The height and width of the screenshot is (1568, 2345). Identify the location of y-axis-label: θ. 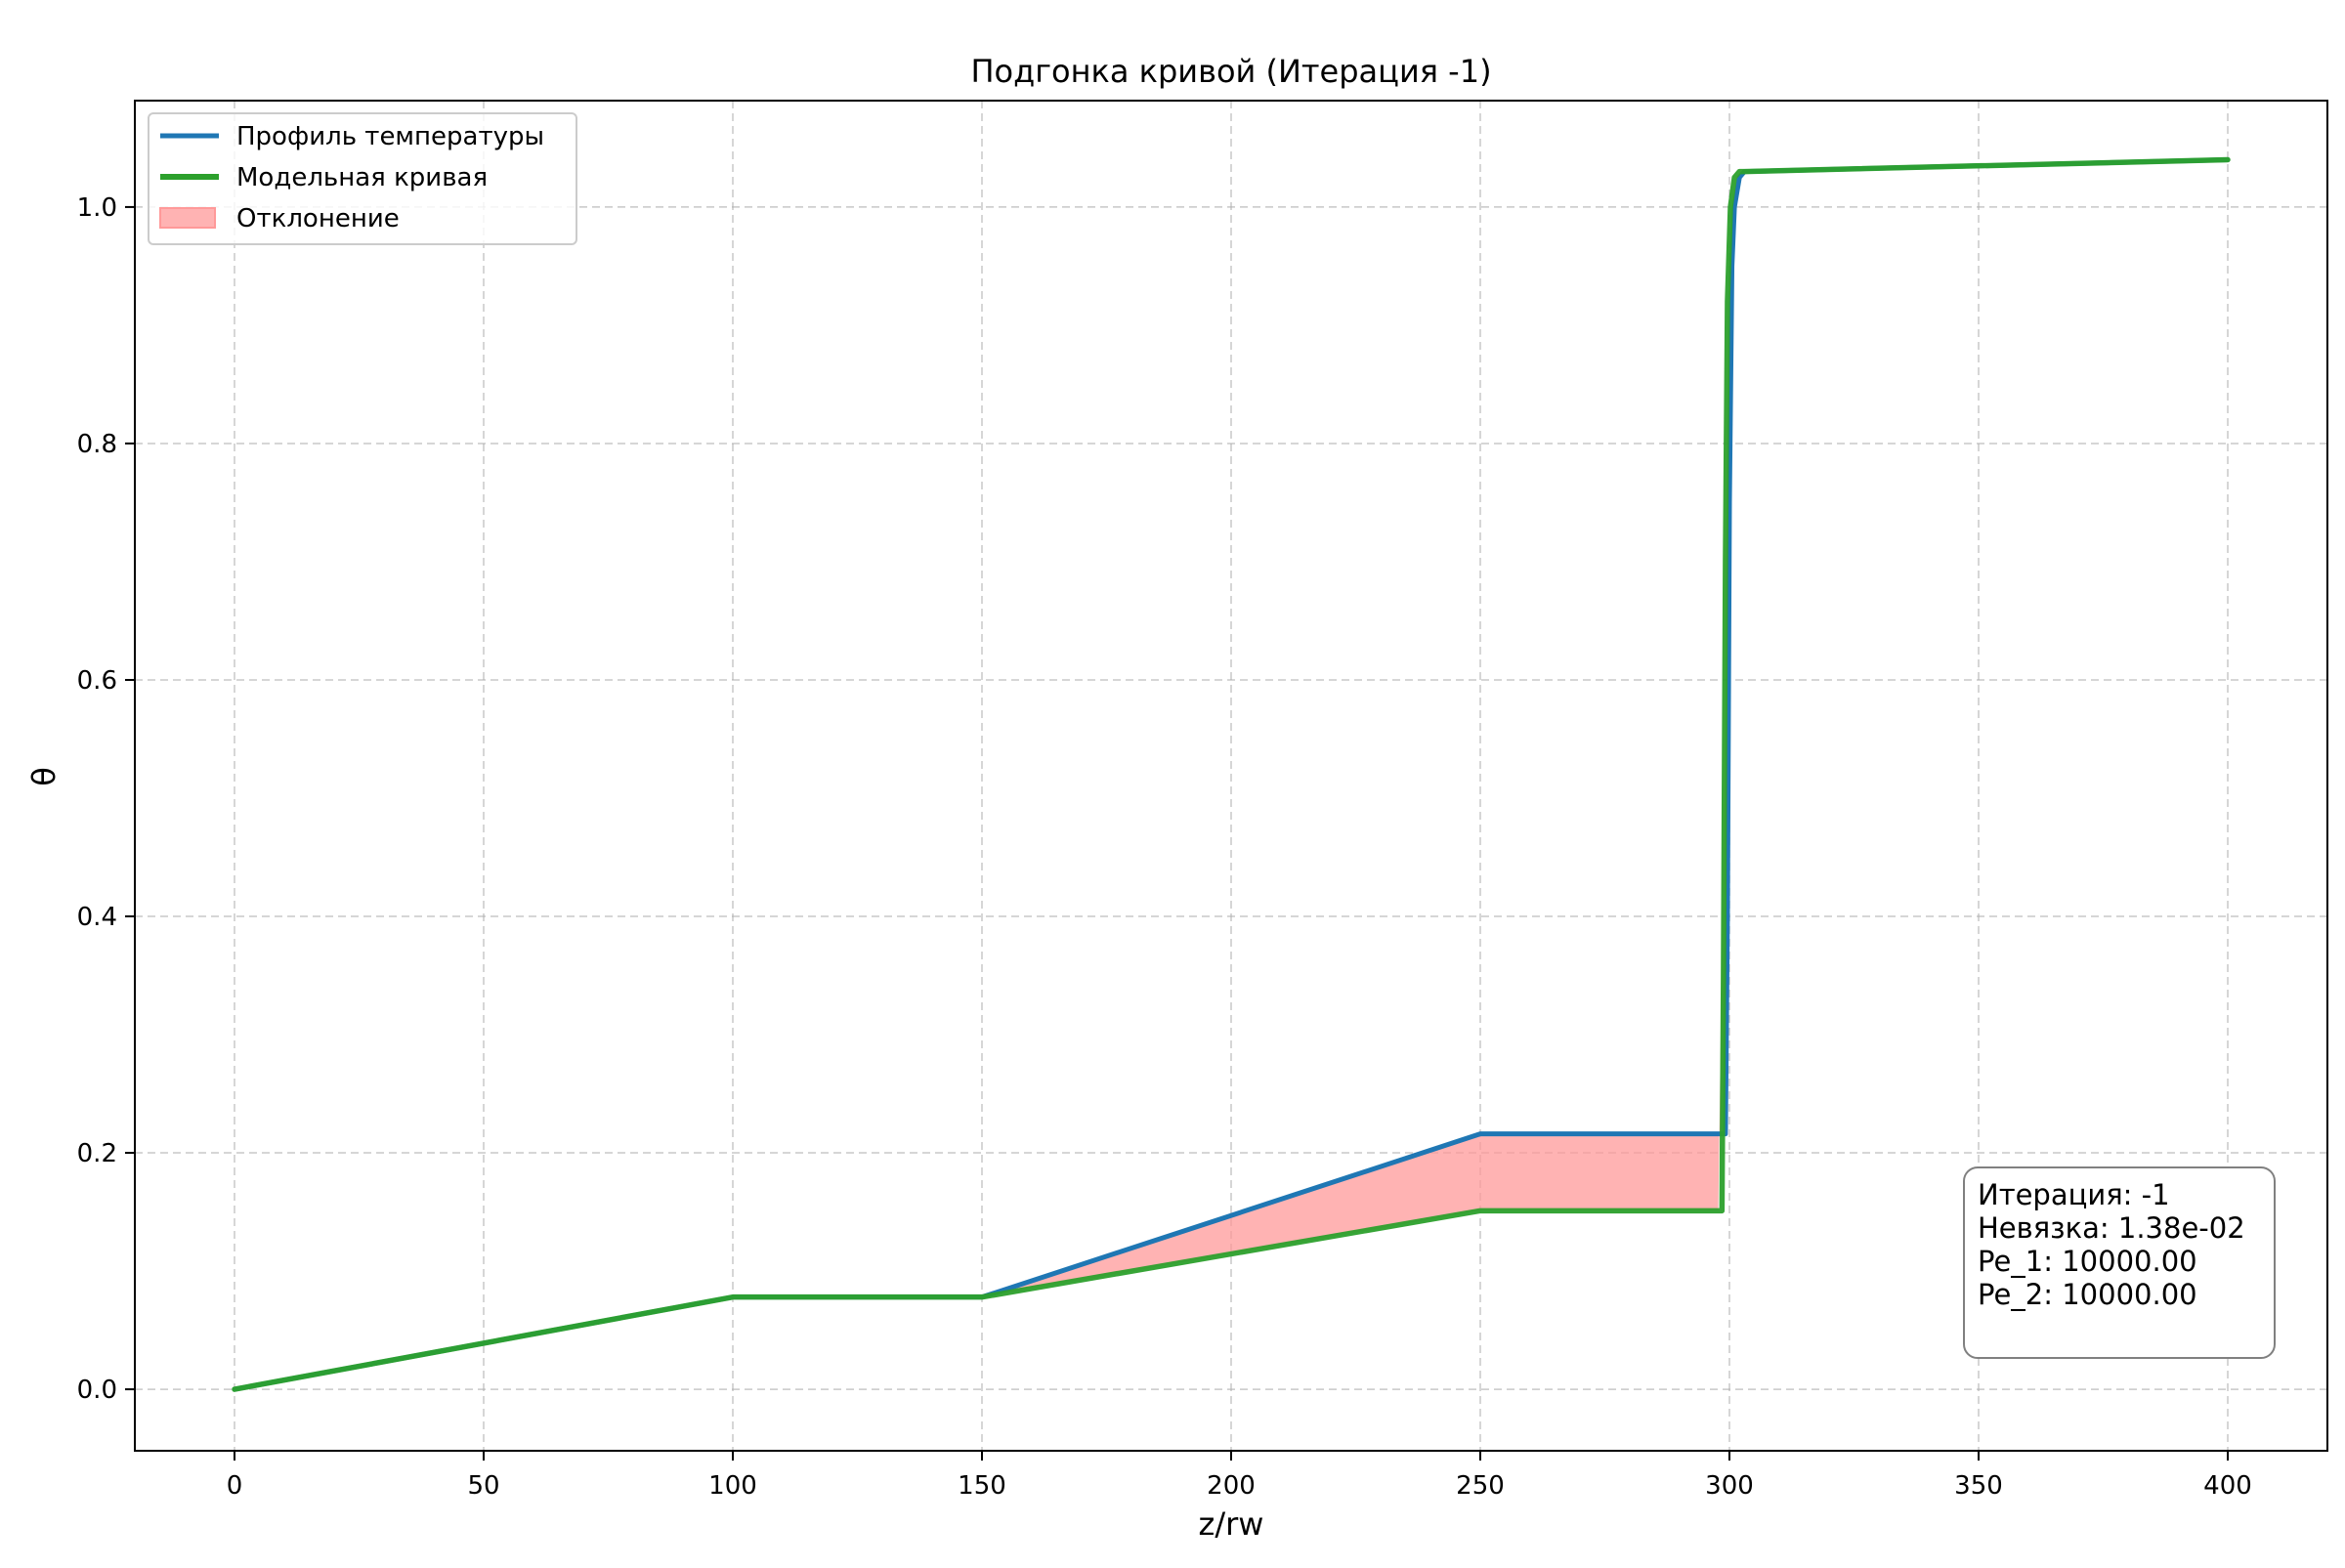
(44, 776).